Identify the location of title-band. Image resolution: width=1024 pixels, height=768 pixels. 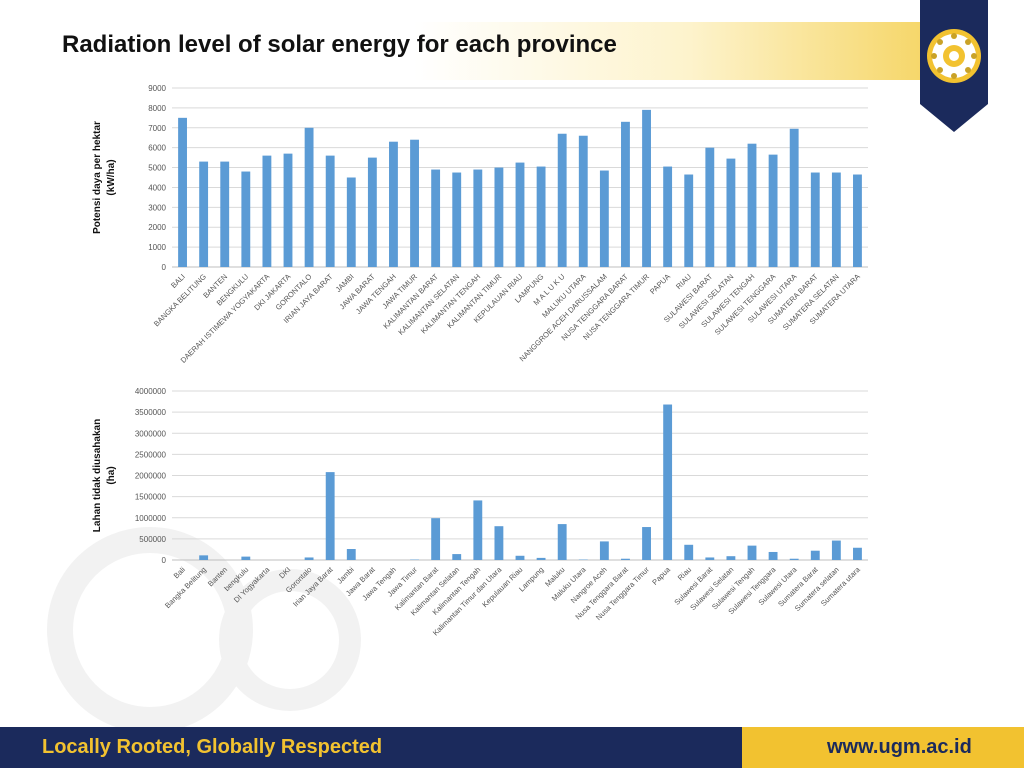
(460, 51).